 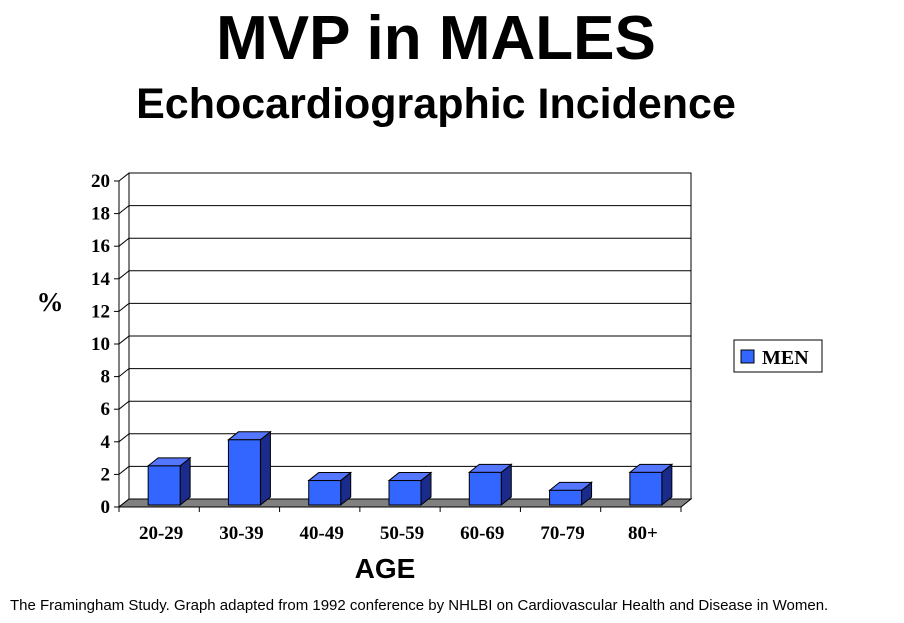 I want to click on x-tick-label: 30-39, so click(x=241, y=533).